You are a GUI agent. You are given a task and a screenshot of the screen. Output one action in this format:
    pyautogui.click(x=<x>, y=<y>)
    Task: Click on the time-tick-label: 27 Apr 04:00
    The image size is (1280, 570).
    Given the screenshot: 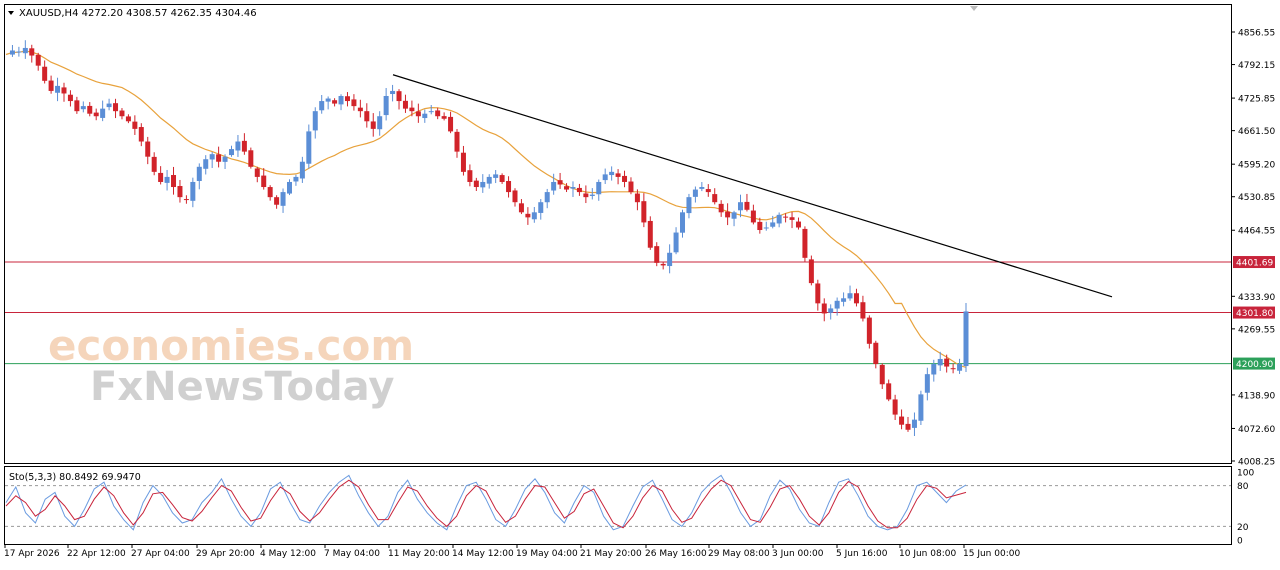 What is the action you would take?
    pyautogui.click(x=160, y=554)
    